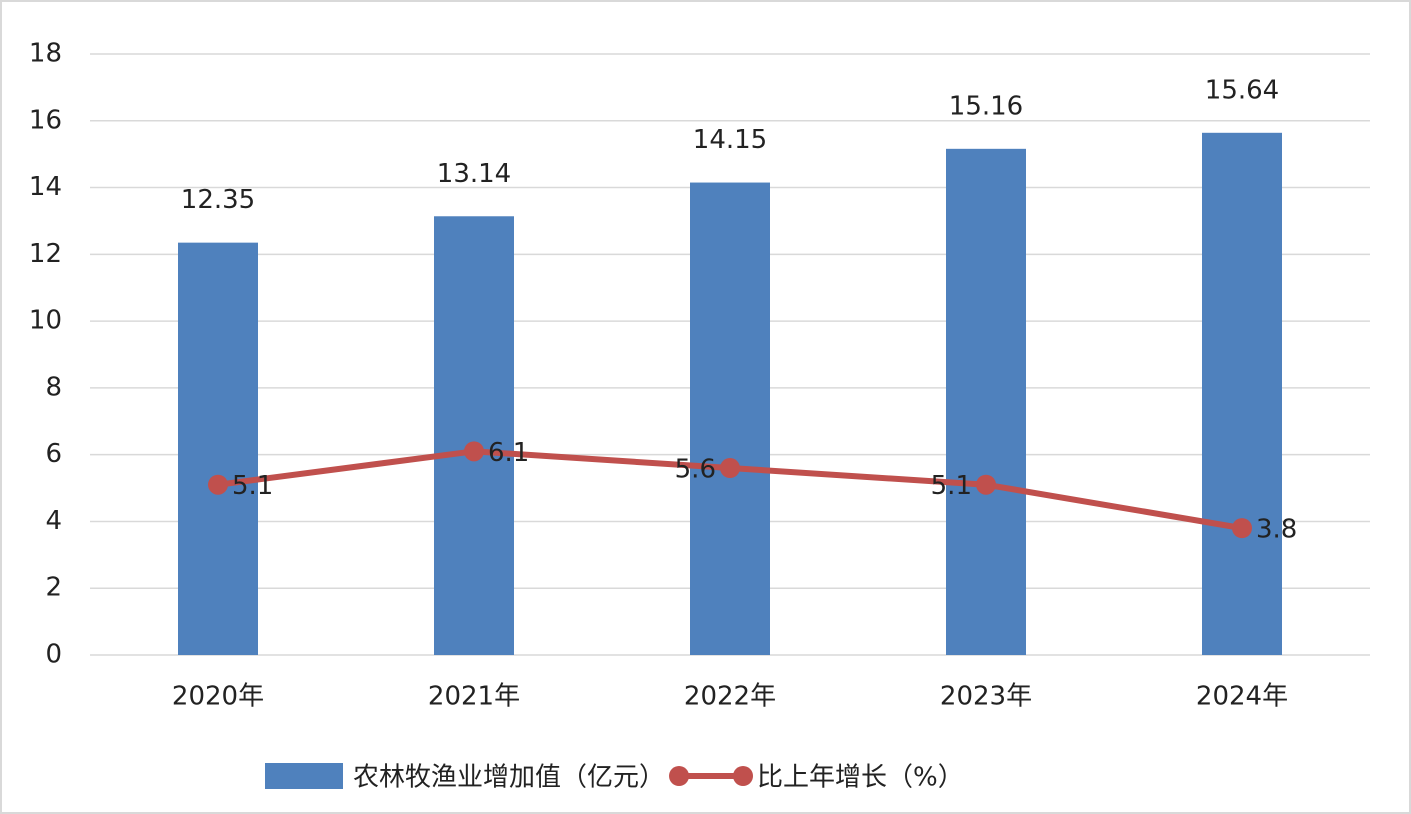 This screenshot has width=1411, height=814. I want to click on y-tick-label: 14, so click(45, 187).